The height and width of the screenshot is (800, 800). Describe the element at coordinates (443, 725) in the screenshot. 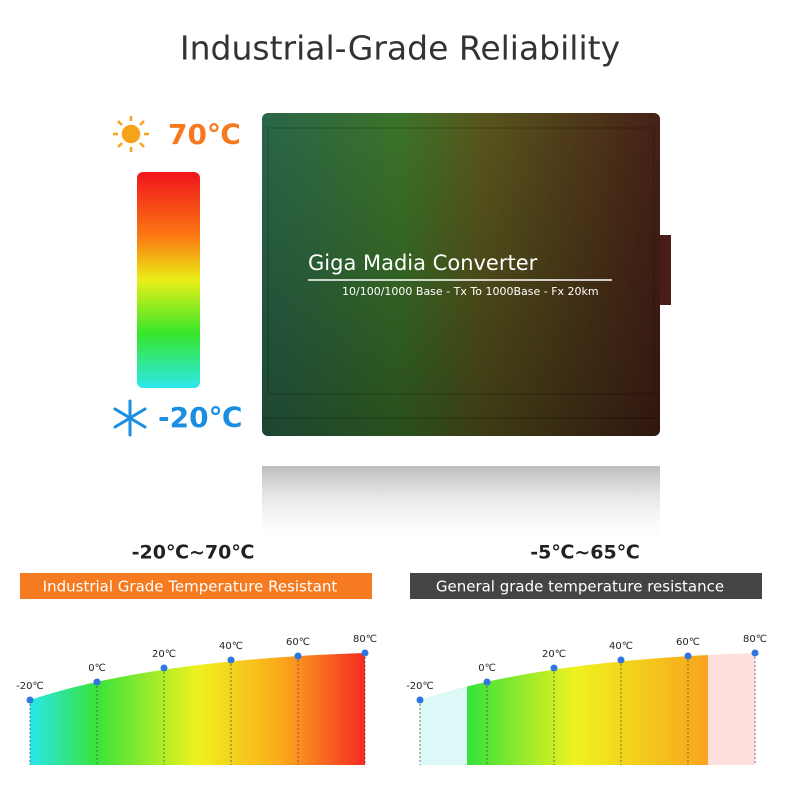

I see `heat-area-right-cold` at that location.